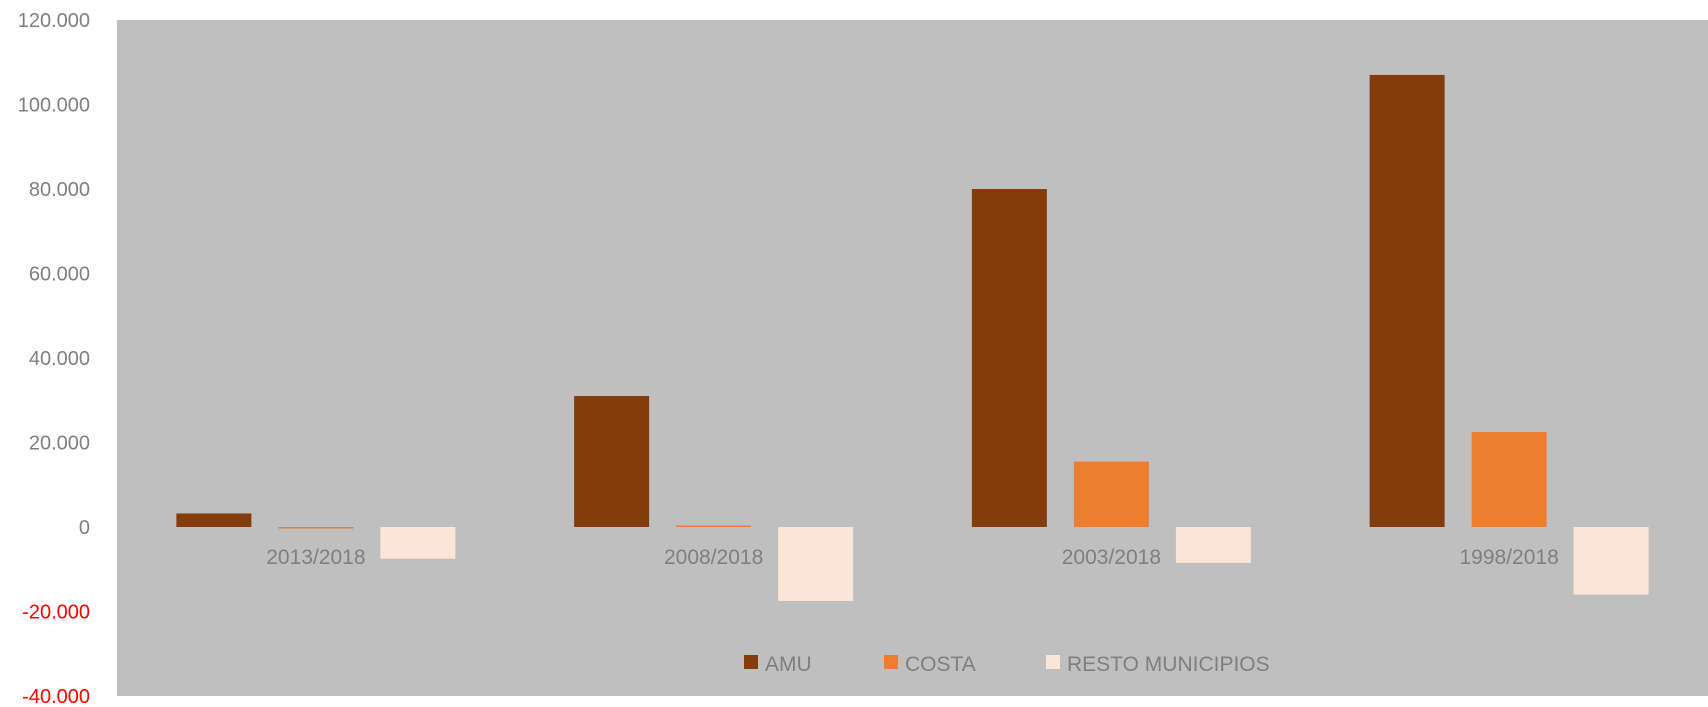  I want to click on y-tick-label: 40.000, so click(59, 359).